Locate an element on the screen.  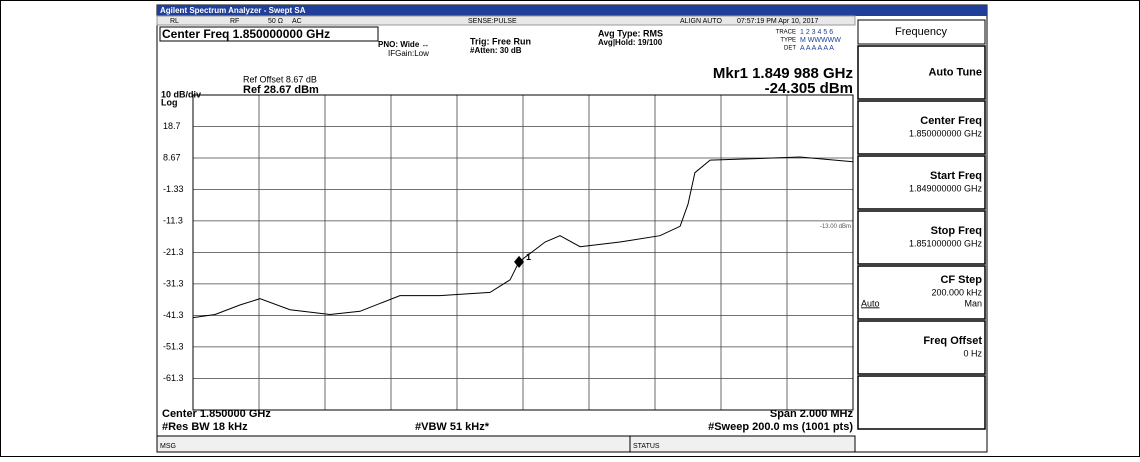
center-freq: Center Freq 1.850000000 GHz is located at coordinates (246, 34).